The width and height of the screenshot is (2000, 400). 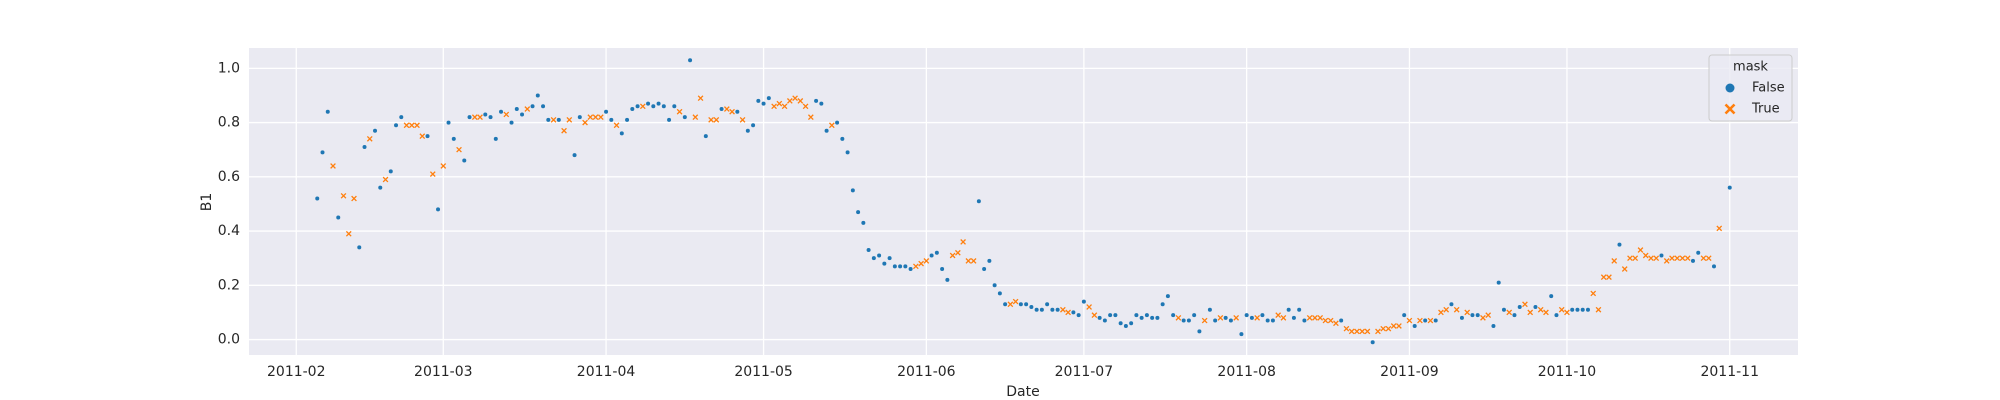 What do you see at coordinates (207, 202) in the screenshot?
I see `y-axis-label: B1` at bounding box center [207, 202].